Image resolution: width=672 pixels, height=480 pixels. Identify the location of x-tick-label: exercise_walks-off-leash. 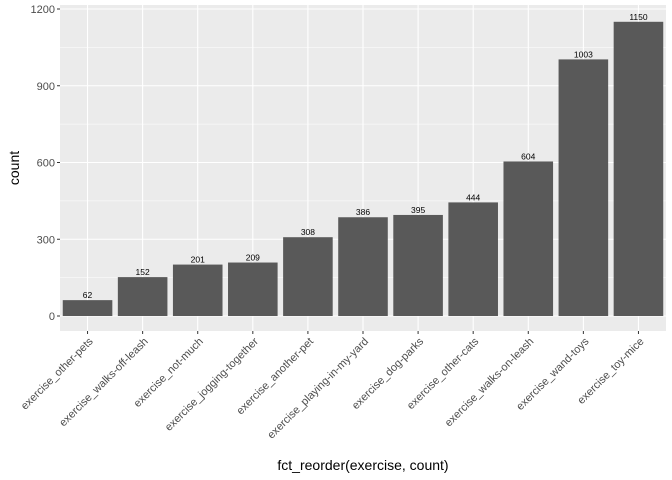
(104, 383).